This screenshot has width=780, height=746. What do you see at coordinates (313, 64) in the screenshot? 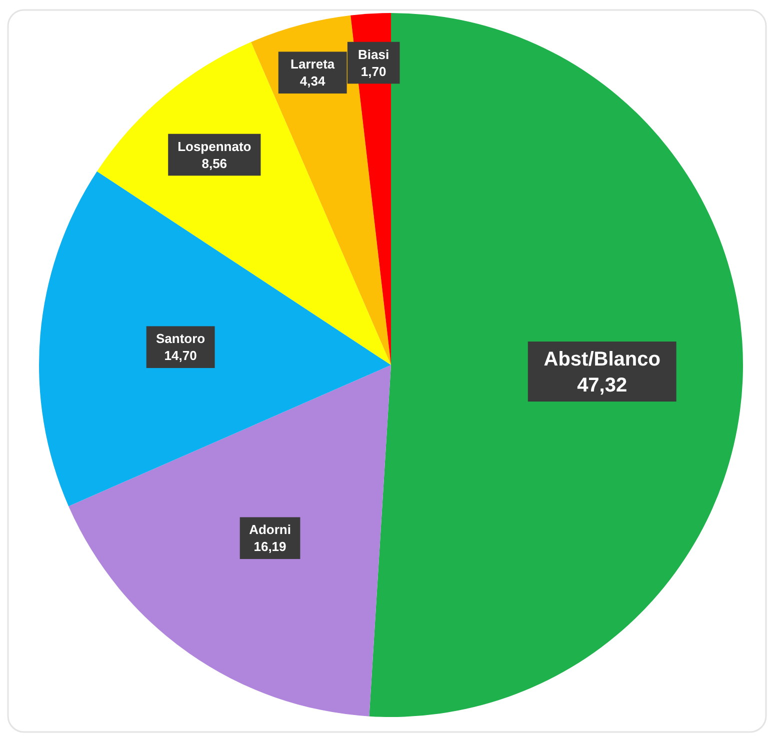
I see `slice-label: Larreta` at bounding box center [313, 64].